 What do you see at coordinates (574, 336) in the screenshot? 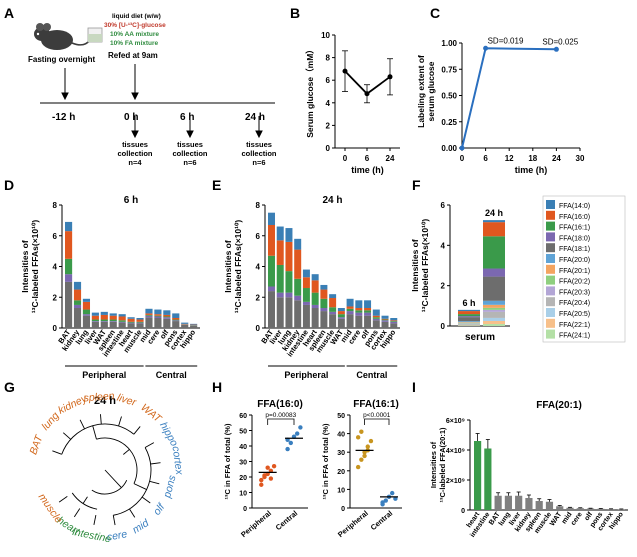
I see `legend-label: FFA(24:1)` at bounding box center [574, 336].